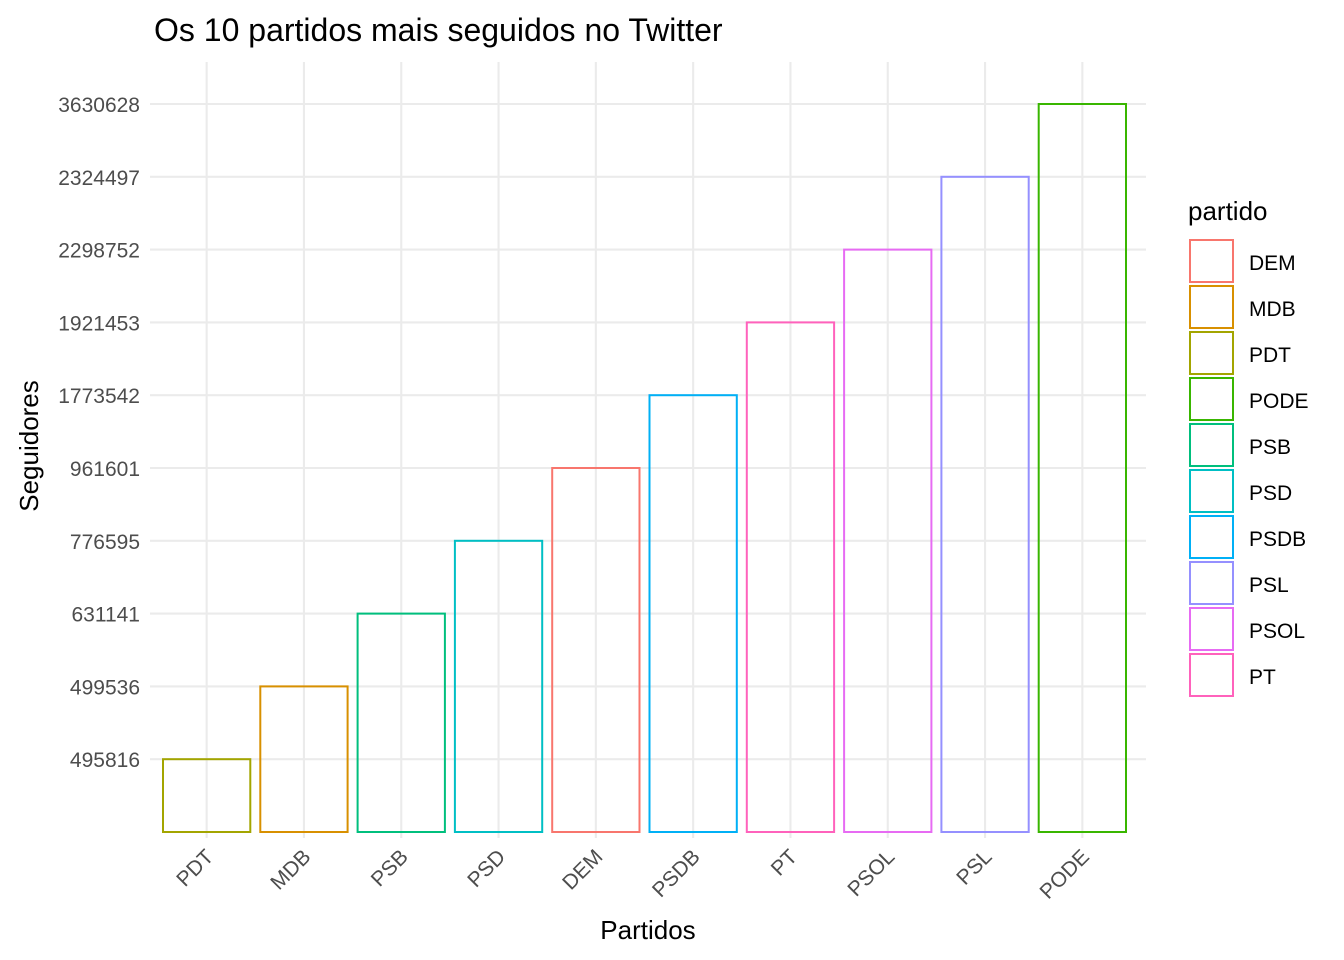 This screenshot has width=1344, height=960. Describe the element at coordinates (401, 722) in the screenshot. I see `bar-psb` at that location.